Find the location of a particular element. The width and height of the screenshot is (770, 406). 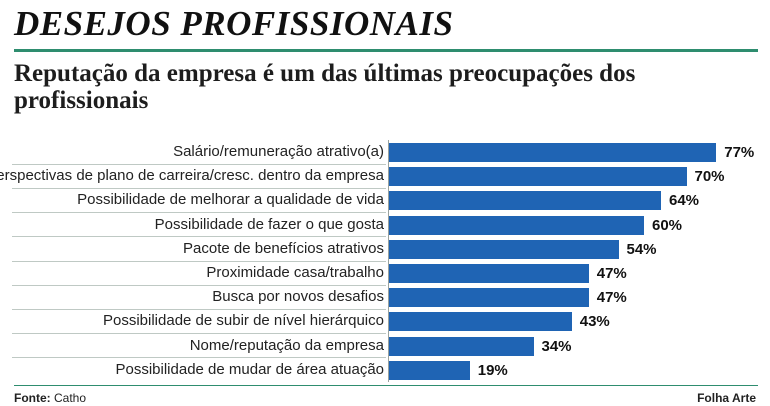

source-label: Fonte: is located at coordinates (32, 398).